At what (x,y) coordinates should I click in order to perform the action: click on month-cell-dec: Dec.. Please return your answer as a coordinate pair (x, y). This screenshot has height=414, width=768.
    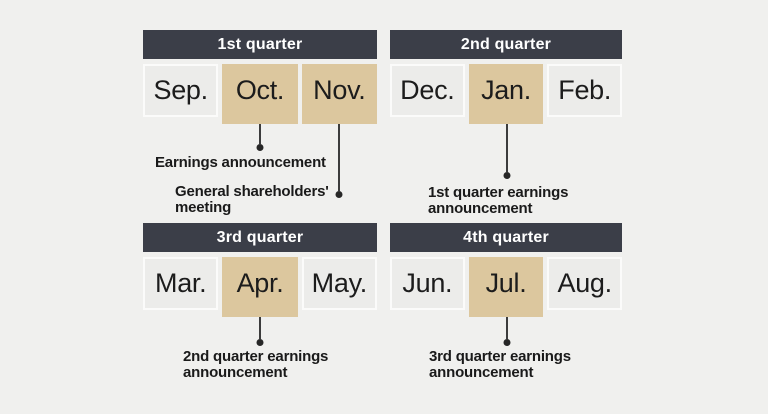
    Looking at the image, I should click on (427, 90).